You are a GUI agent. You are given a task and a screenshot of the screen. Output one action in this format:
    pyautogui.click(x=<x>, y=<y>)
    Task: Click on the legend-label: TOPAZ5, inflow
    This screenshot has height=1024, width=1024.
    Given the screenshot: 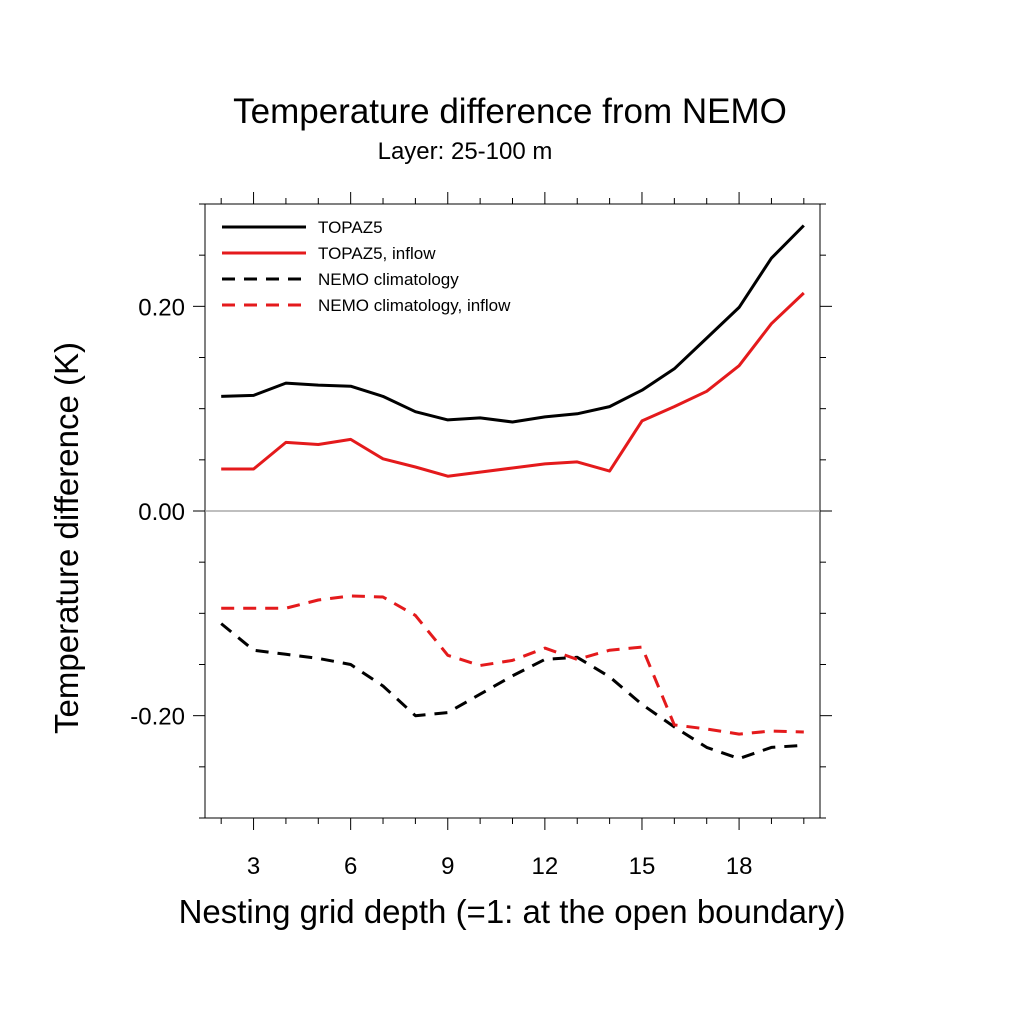 What is the action you would take?
    pyautogui.click(x=377, y=253)
    